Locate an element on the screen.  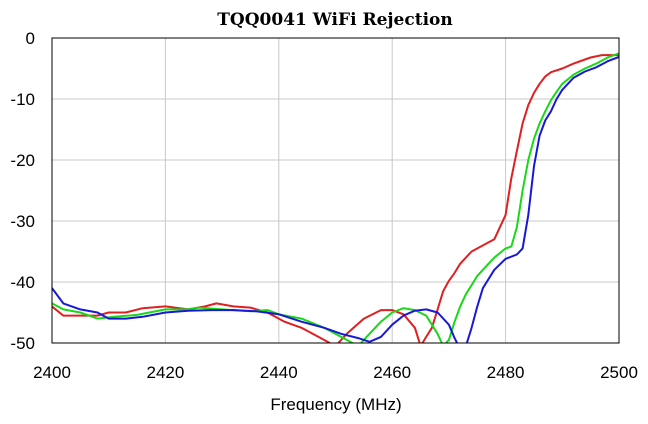
x-tick-label: 2440 is located at coordinates (279, 372).